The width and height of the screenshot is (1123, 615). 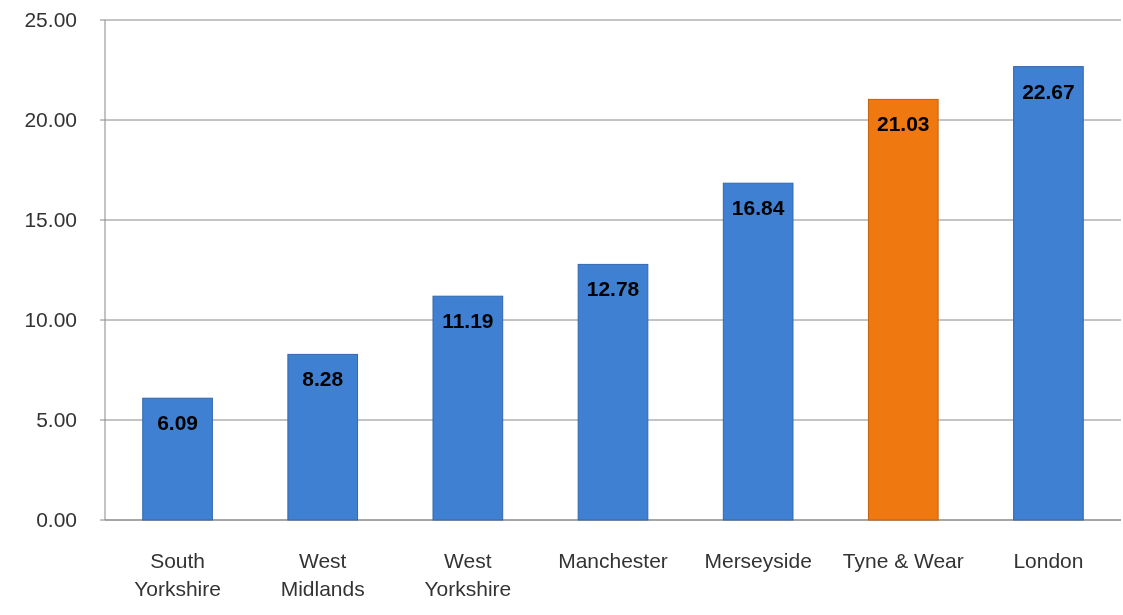 What do you see at coordinates (1048, 91) in the screenshot?
I see `data-label: 22.67` at bounding box center [1048, 91].